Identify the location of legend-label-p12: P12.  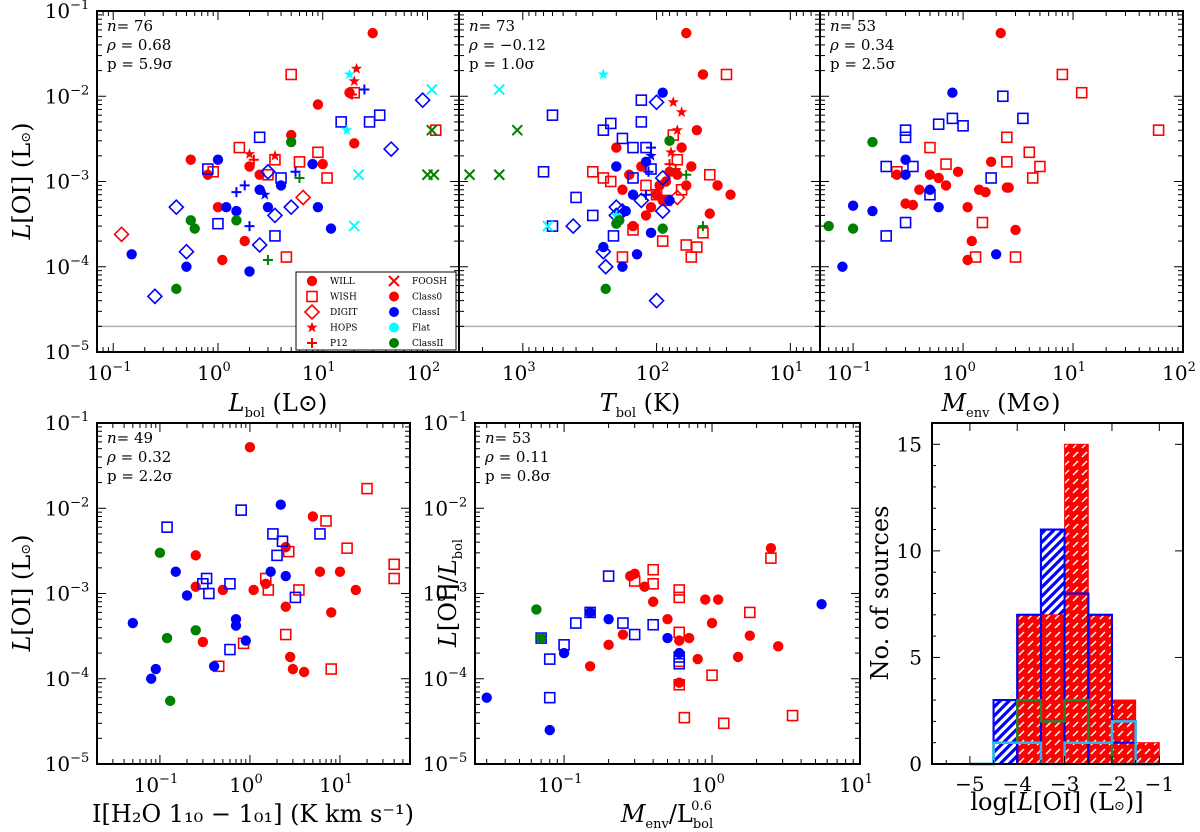
(339, 344).